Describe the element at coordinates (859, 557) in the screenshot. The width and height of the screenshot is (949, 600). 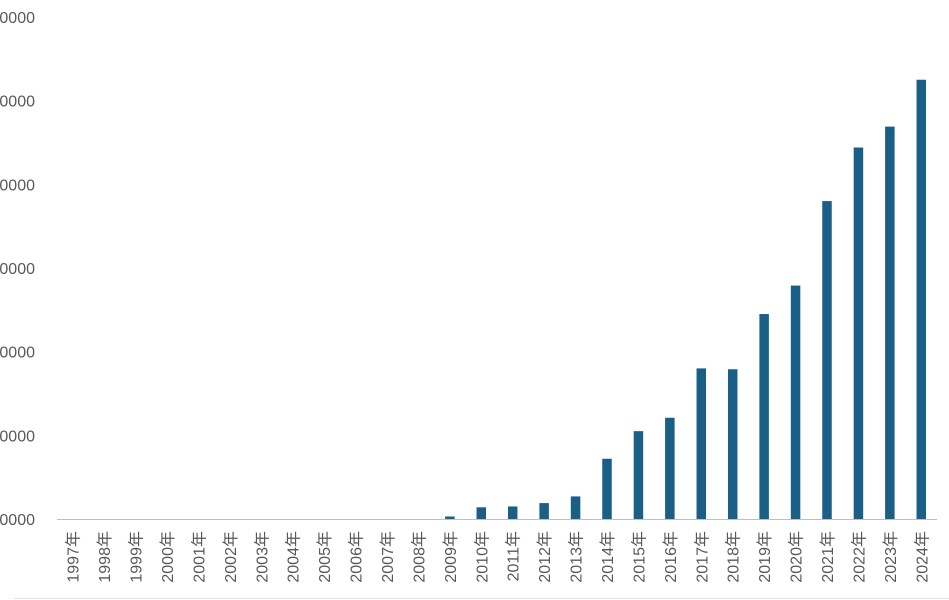
I see `x-tick-label: 2022年` at that location.